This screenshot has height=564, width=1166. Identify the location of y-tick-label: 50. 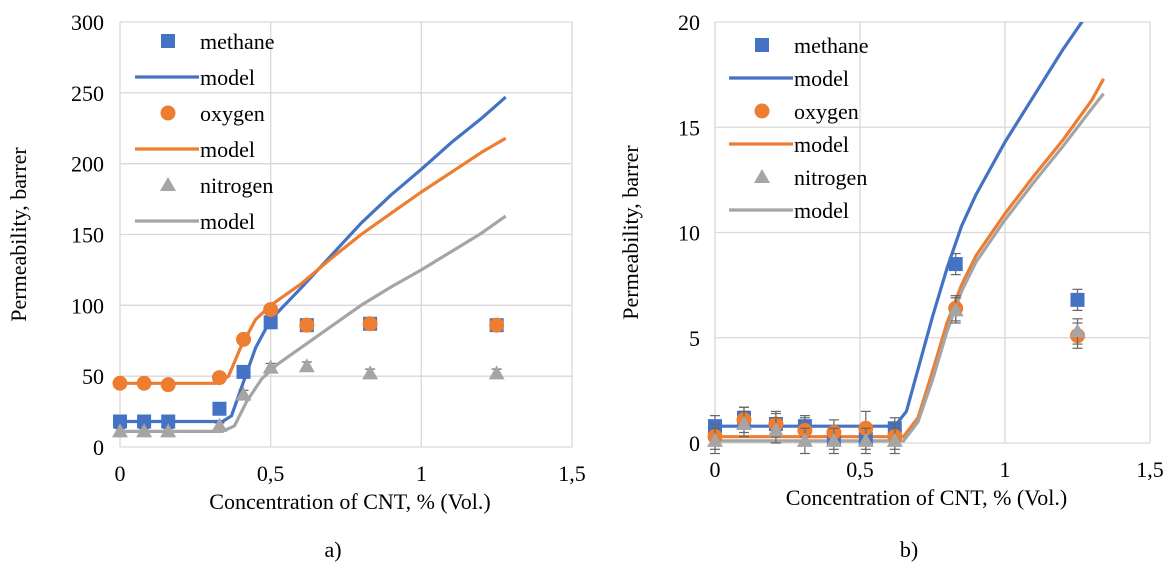
(93, 376).